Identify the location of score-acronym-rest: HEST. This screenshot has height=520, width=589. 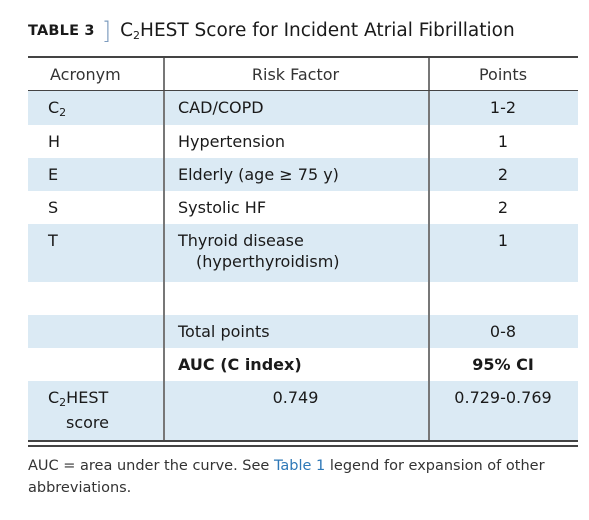
(87, 397).